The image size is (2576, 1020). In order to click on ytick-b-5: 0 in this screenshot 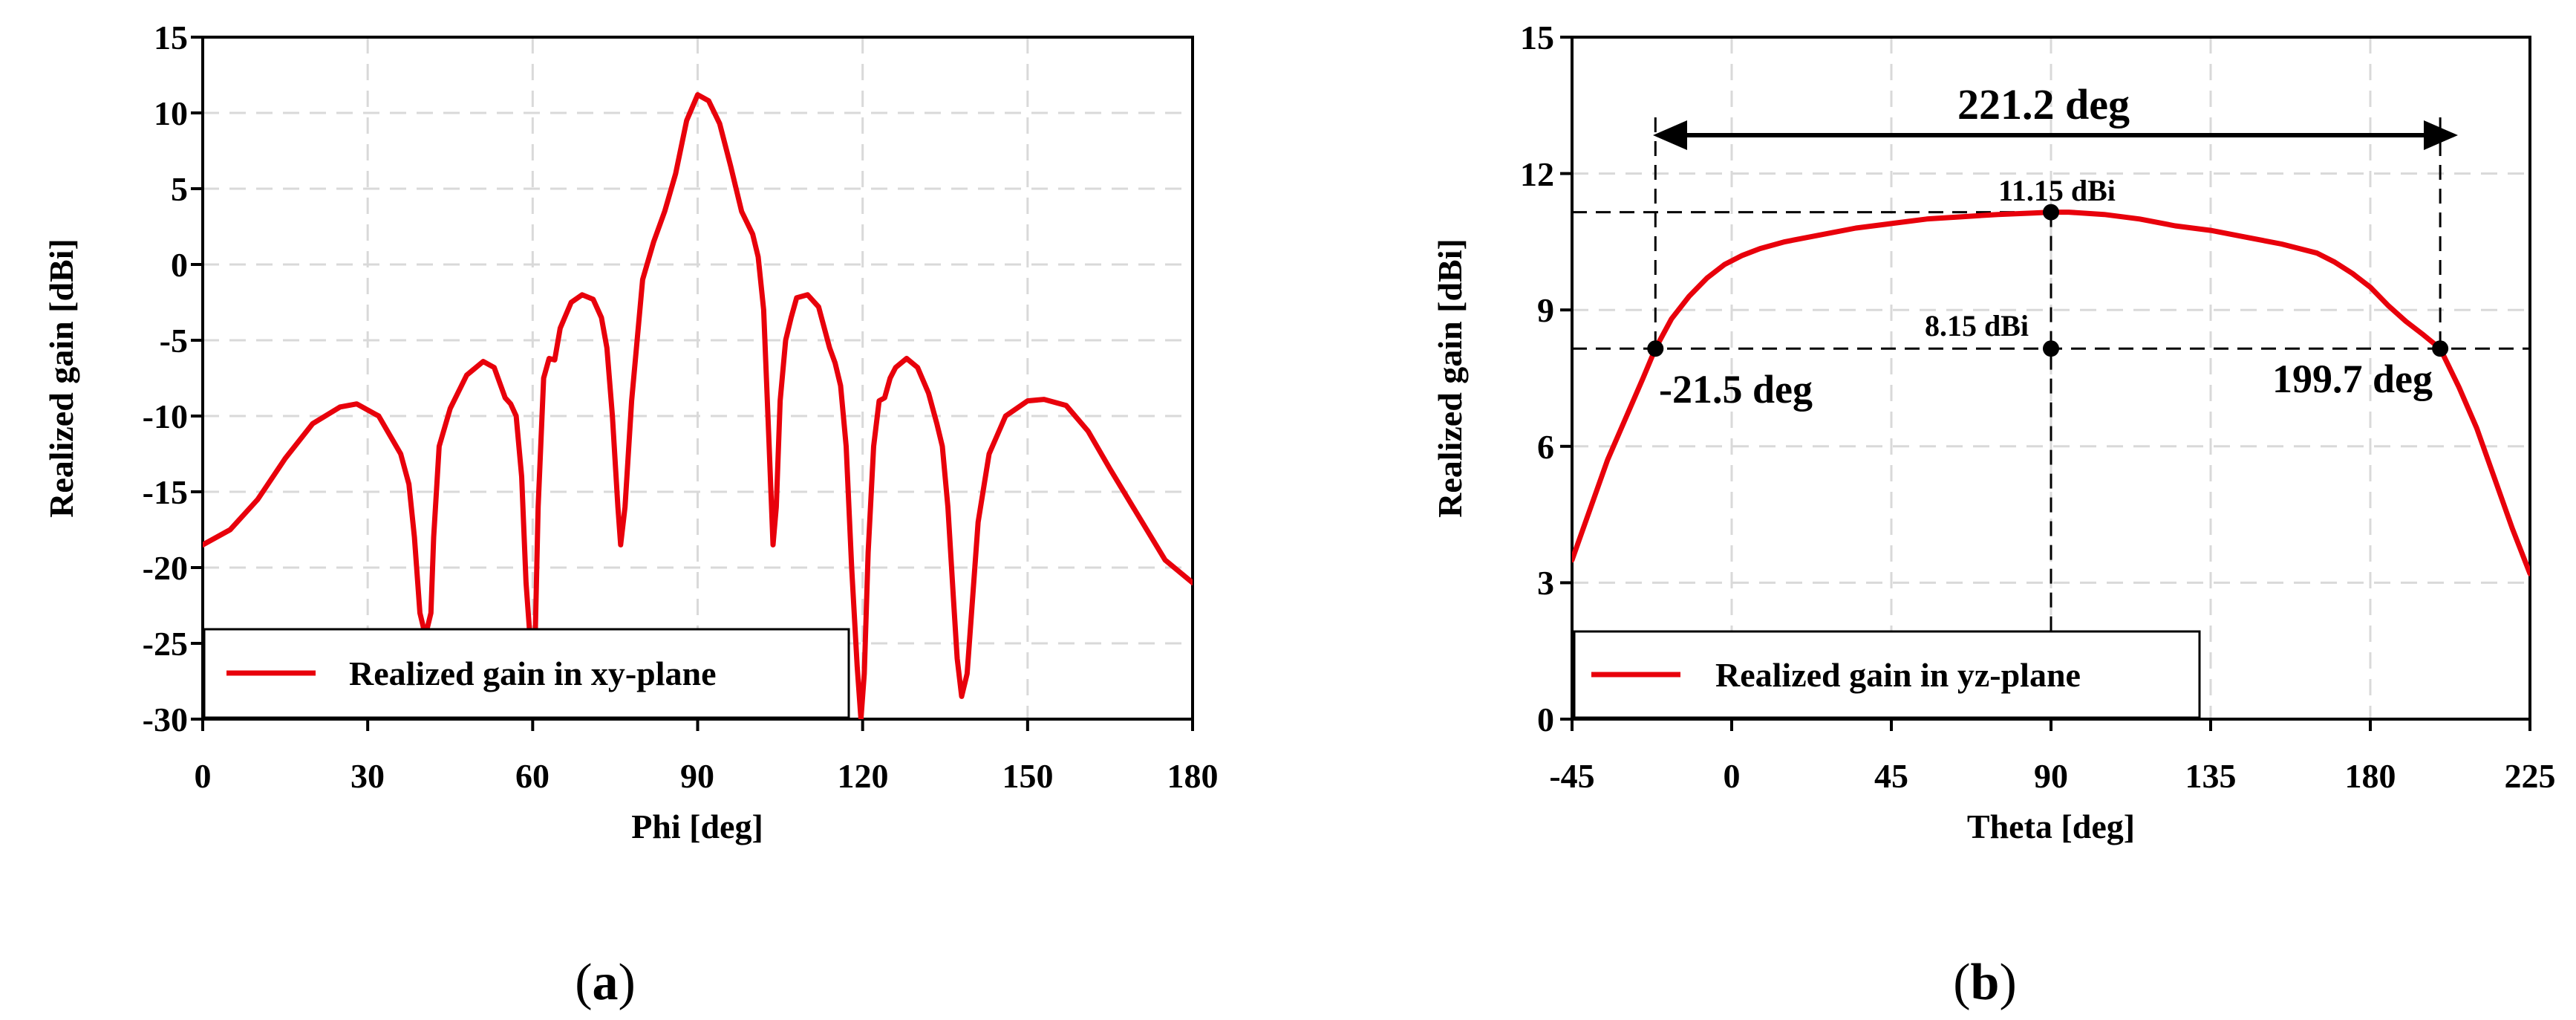, I will do `click(1545, 720)`.